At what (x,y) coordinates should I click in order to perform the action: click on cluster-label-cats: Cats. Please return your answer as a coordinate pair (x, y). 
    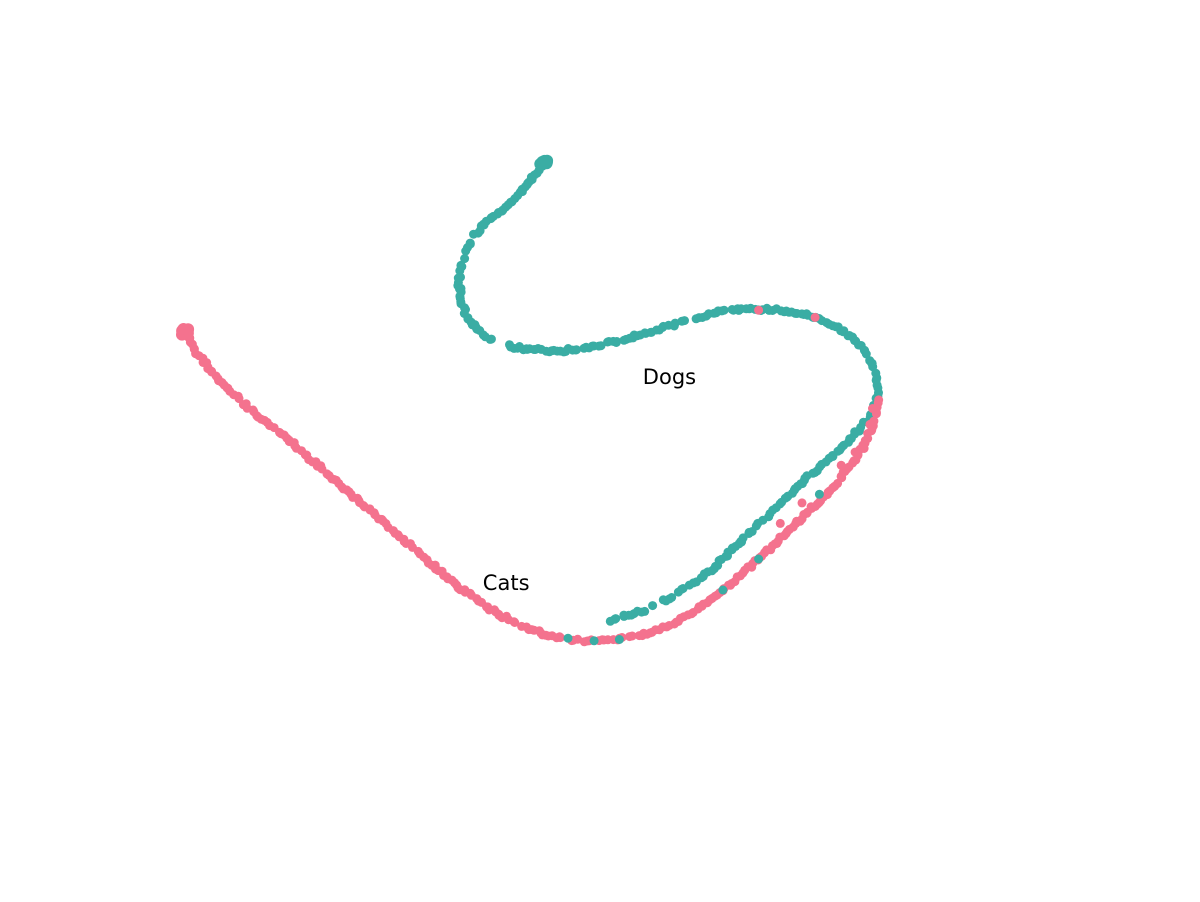
    Looking at the image, I should click on (506, 583).